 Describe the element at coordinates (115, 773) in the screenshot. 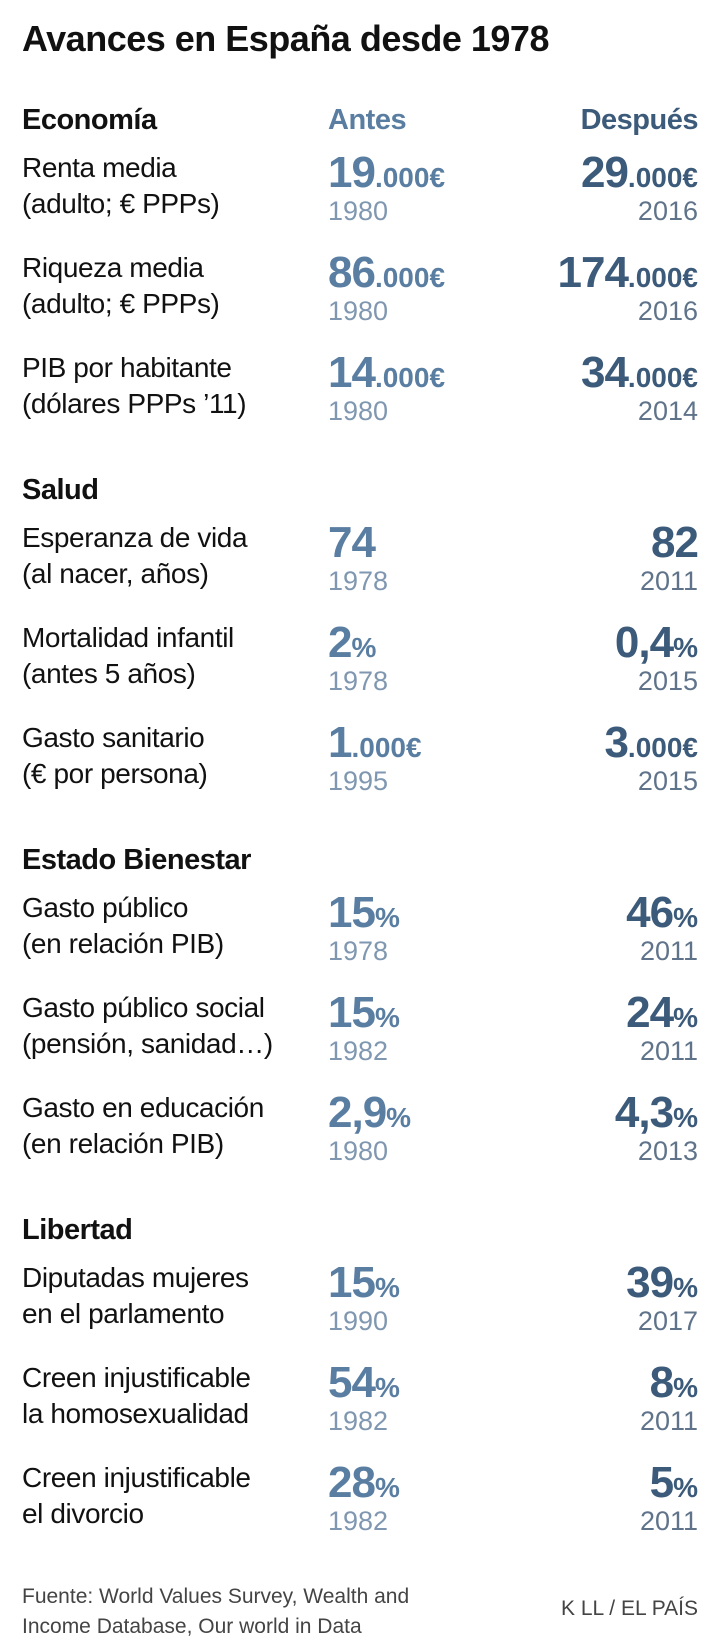

I see `label-line-2: (€ por persona)` at that location.